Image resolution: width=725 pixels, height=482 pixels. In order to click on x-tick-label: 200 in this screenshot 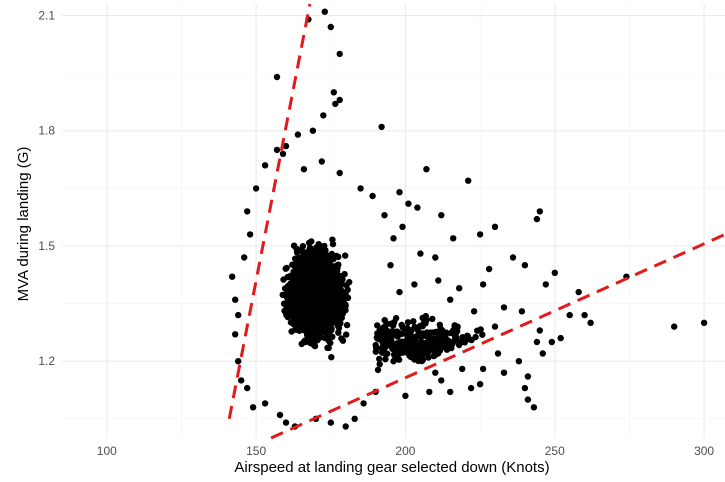, I will do `click(405, 451)`.